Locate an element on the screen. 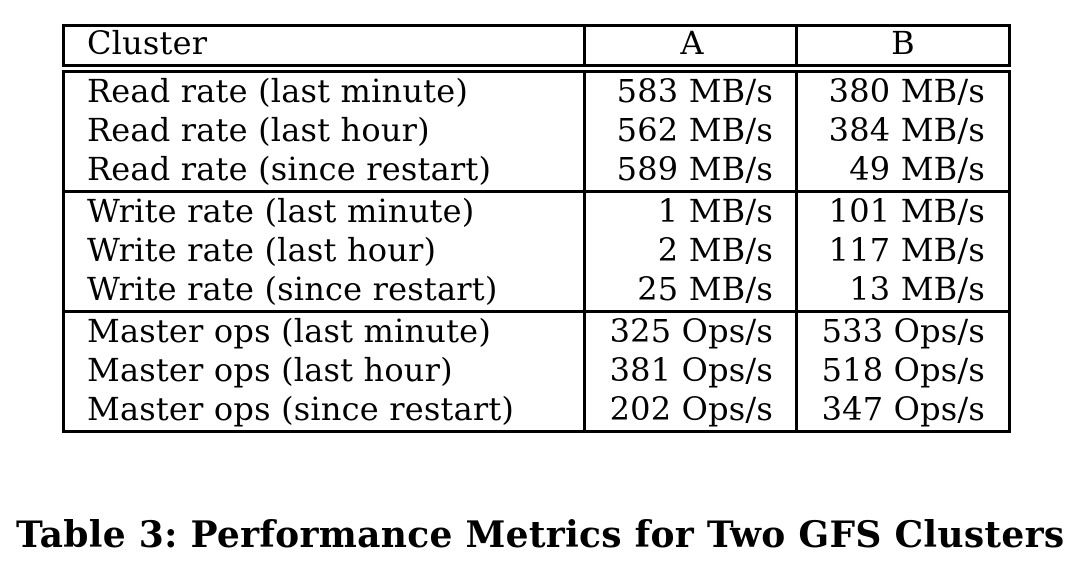  table-row-metric: Write rate (since restart) is located at coordinates (292, 289).